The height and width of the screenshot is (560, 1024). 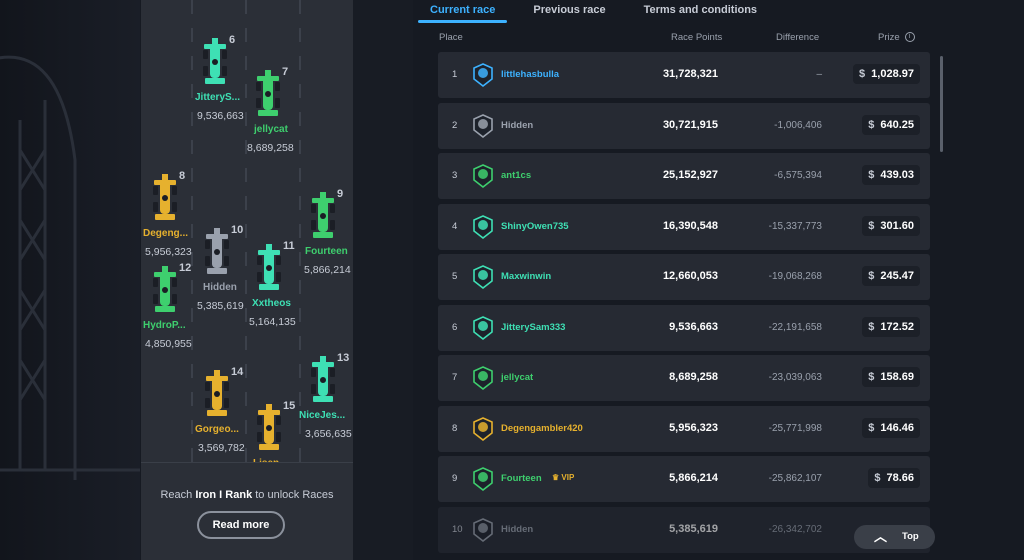 I want to click on car-position: 6, so click(x=232, y=40).